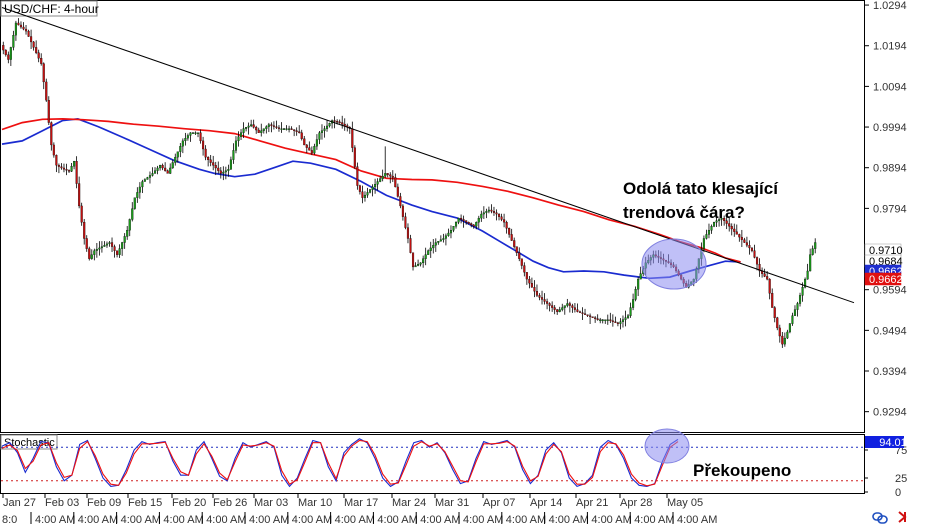 The width and height of the screenshot is (925, 525). Describe the element at coordinates (189, 503) in the screenshot. I see `x-date-label: Feb 20` at that location.